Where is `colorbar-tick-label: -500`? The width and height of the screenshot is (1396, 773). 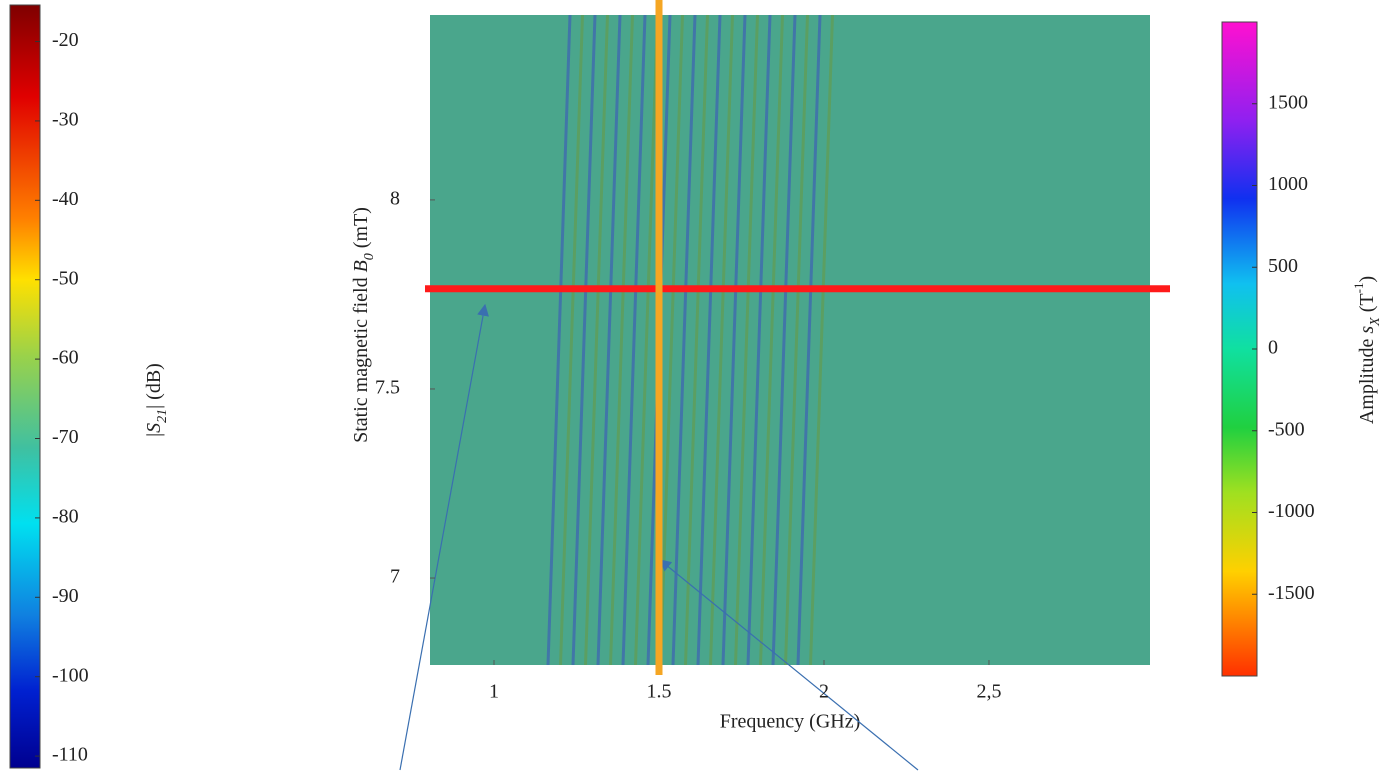
colorbar-tick-label: -500 is located at coordinates (1286, 429).